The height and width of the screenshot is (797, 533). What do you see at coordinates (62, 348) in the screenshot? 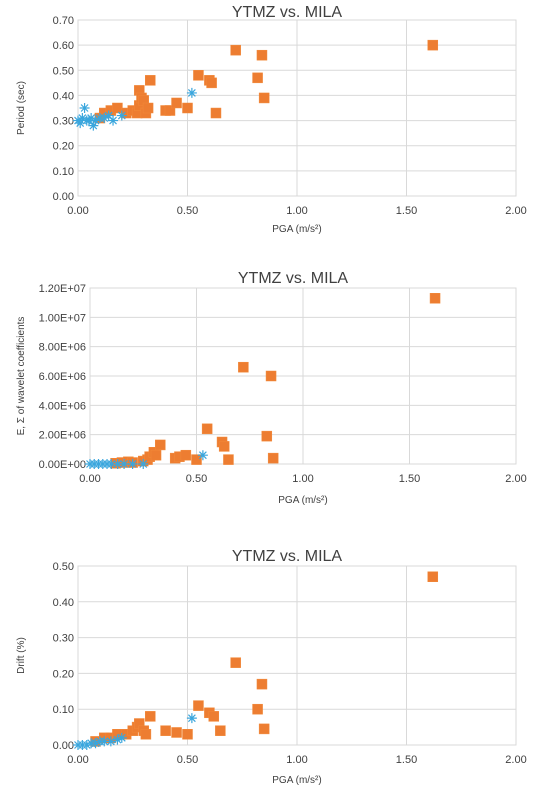
I see `y-tick-label: 8.00E+06` at bounding box center [62, 348].